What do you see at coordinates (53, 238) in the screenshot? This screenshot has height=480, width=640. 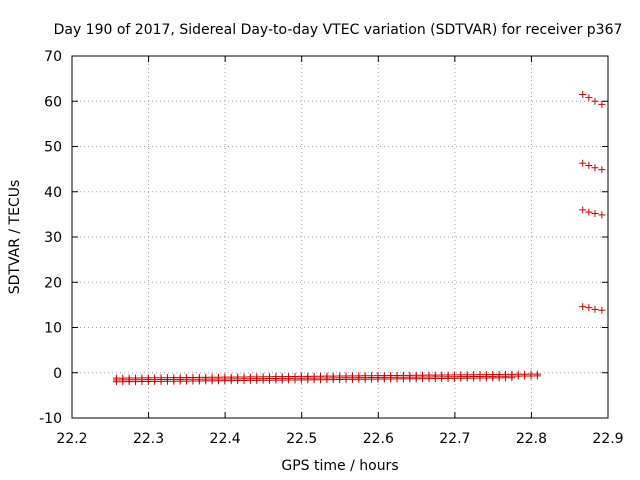 I see `y-tick-label: 30` at bounding box center [53, 238].